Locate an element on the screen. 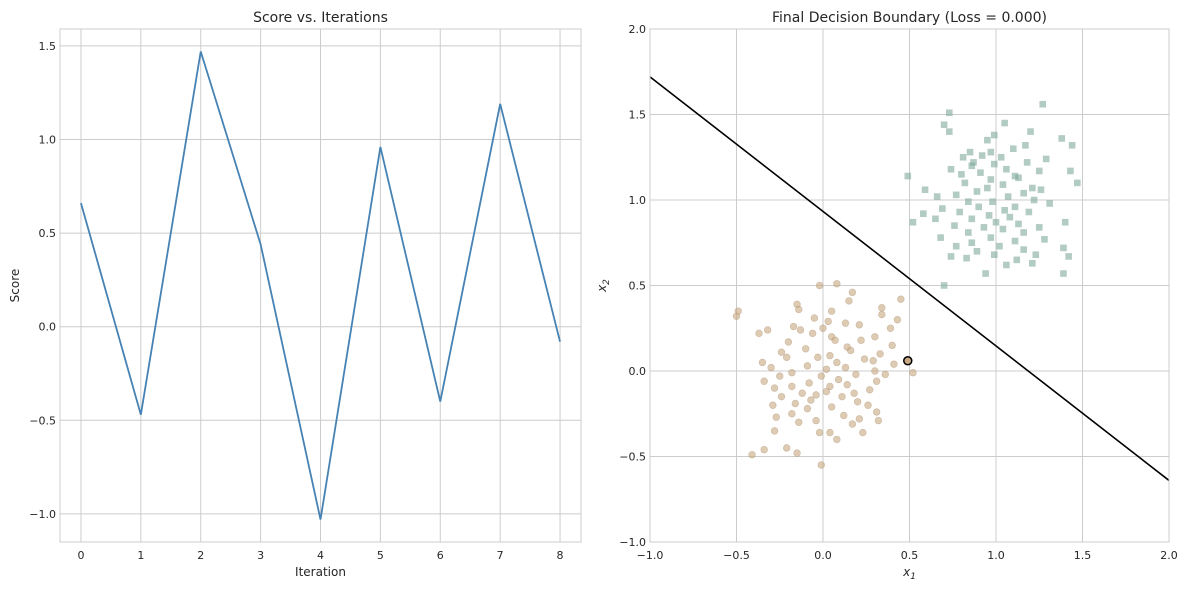 This screenshot has height=589, width=1189. y-tick-label: −1.0 is located at coordinates (42, 514).